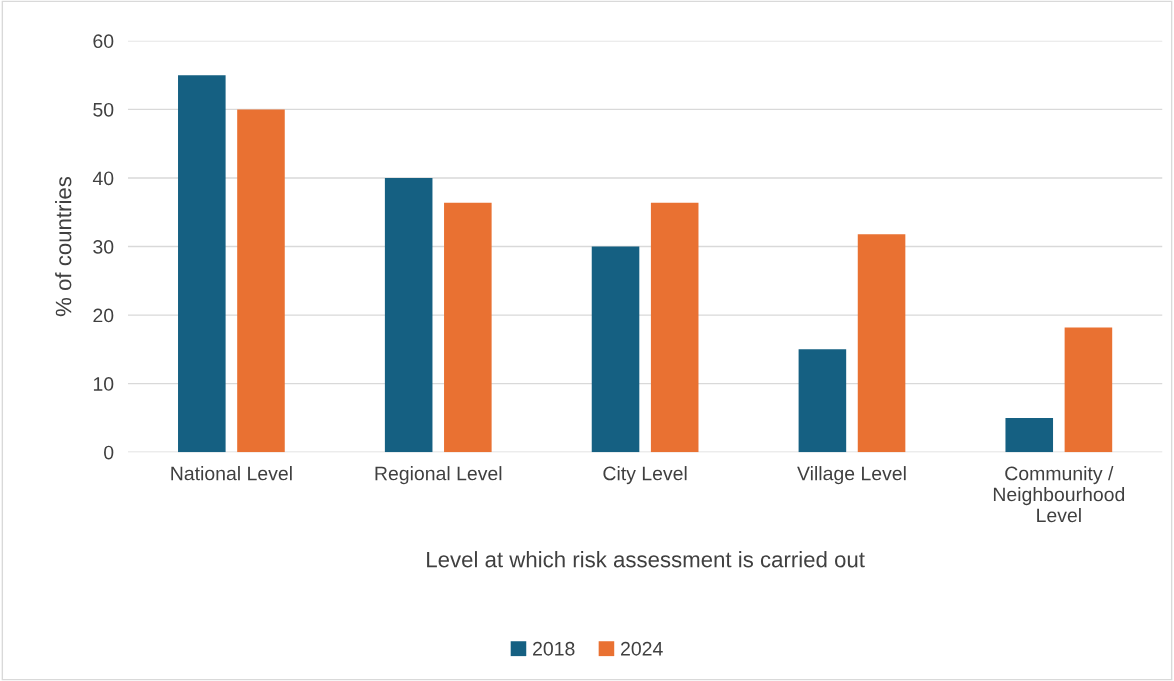  Describe the element at coordinates (103, 109) in the screenshot. I see `y-tick-label: 50` at that location.